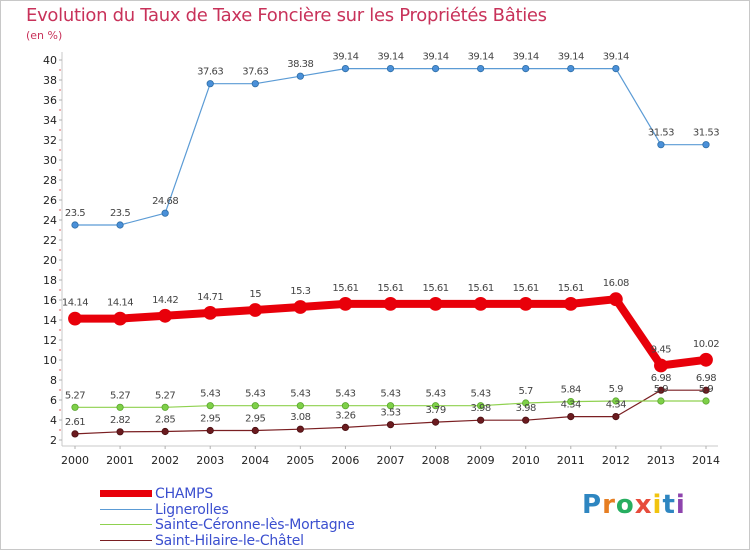 This screenshot has height=550, width=750. Describe the element at coordinates (634, 505) in the screenshot. I see `proxiti-logo: Proxiti` at that location.